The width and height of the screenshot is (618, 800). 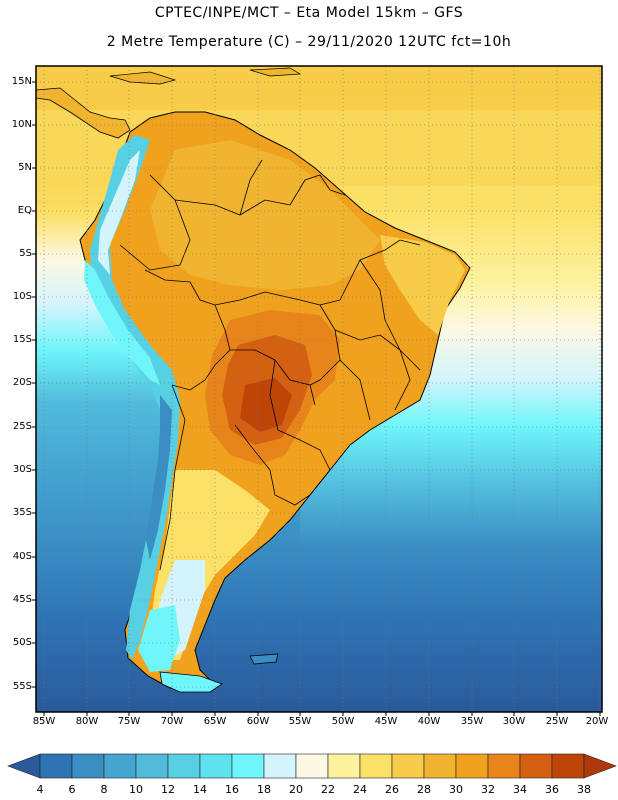 What do you see at coordinates (22, 556) in the screenshot?
I see `lat-label: 40S` at bounding box center [22, 556].